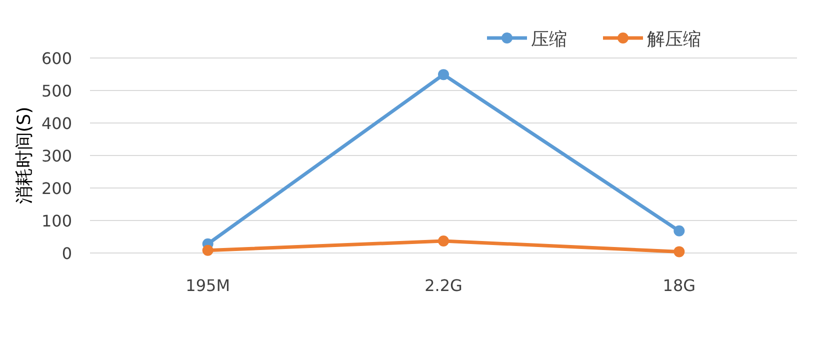 The width and height of the screenshot is (813, 344). Describe the element at coordinates (443, 285) in the screenshot. I see `x-tick-label: 2.2G` at that location.